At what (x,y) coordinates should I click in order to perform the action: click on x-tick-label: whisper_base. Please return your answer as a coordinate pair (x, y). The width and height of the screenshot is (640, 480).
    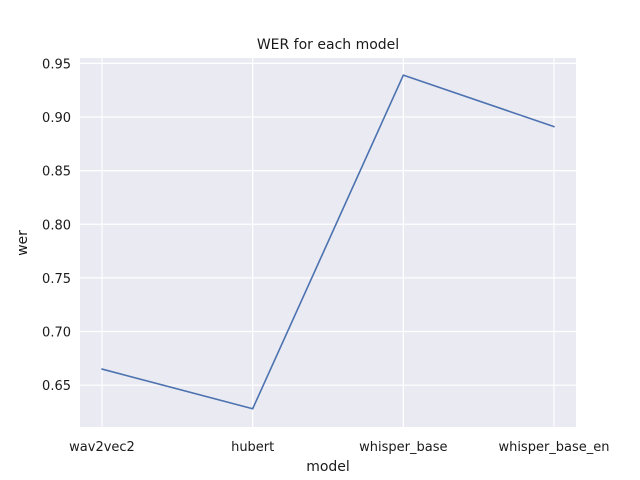
    Looking at the image, I should click on (403, 447).